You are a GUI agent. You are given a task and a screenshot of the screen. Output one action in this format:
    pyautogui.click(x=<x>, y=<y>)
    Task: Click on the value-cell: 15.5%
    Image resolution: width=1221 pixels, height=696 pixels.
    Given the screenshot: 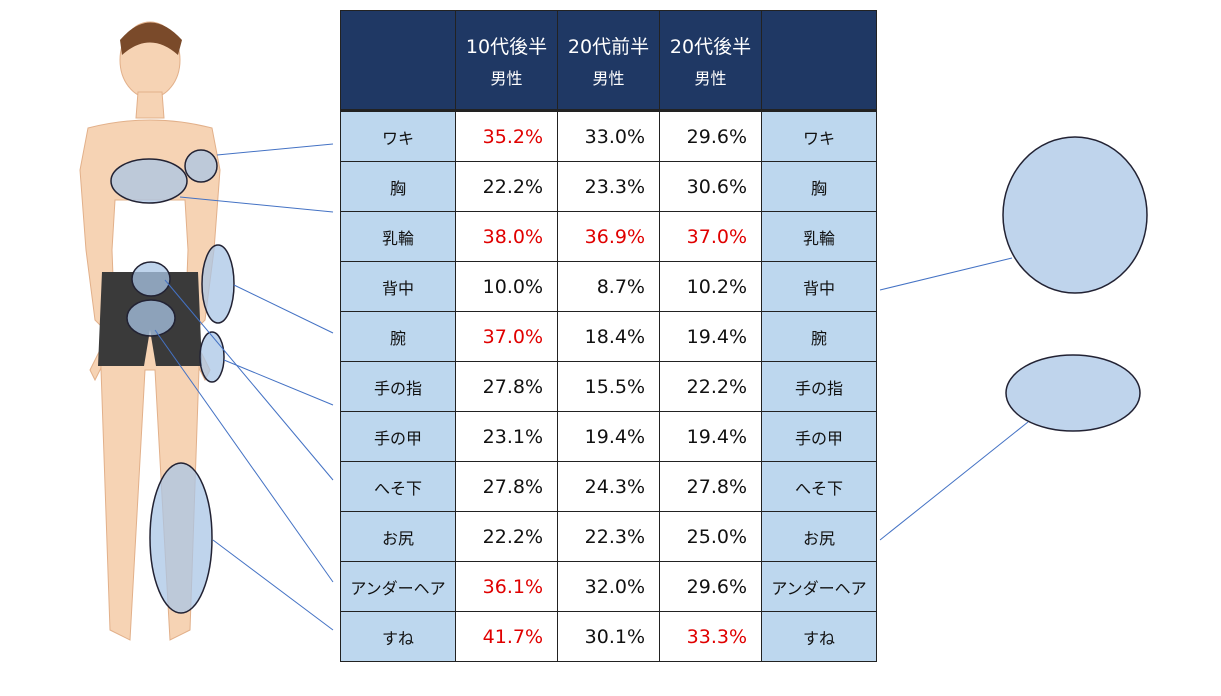 What is the action you would take?
    pyautogui.click(x=608, y=386)
    